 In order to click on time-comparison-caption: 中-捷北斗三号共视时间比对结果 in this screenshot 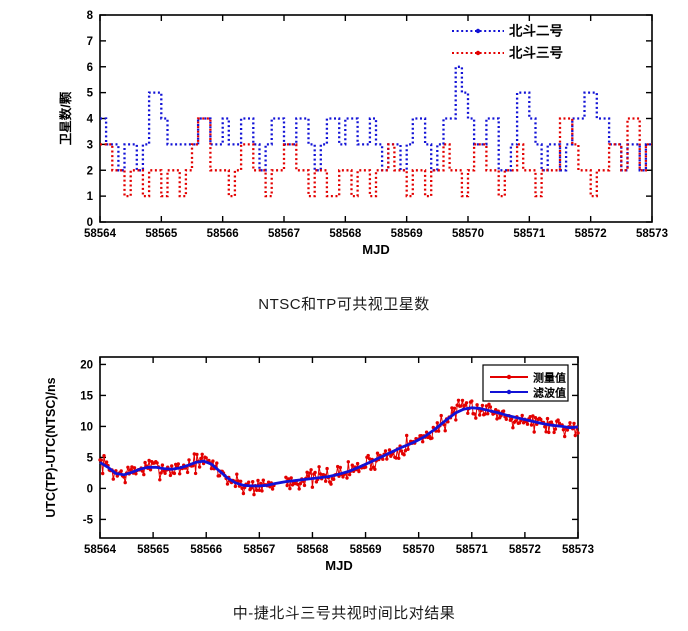, I will do `click(344, 613)`.